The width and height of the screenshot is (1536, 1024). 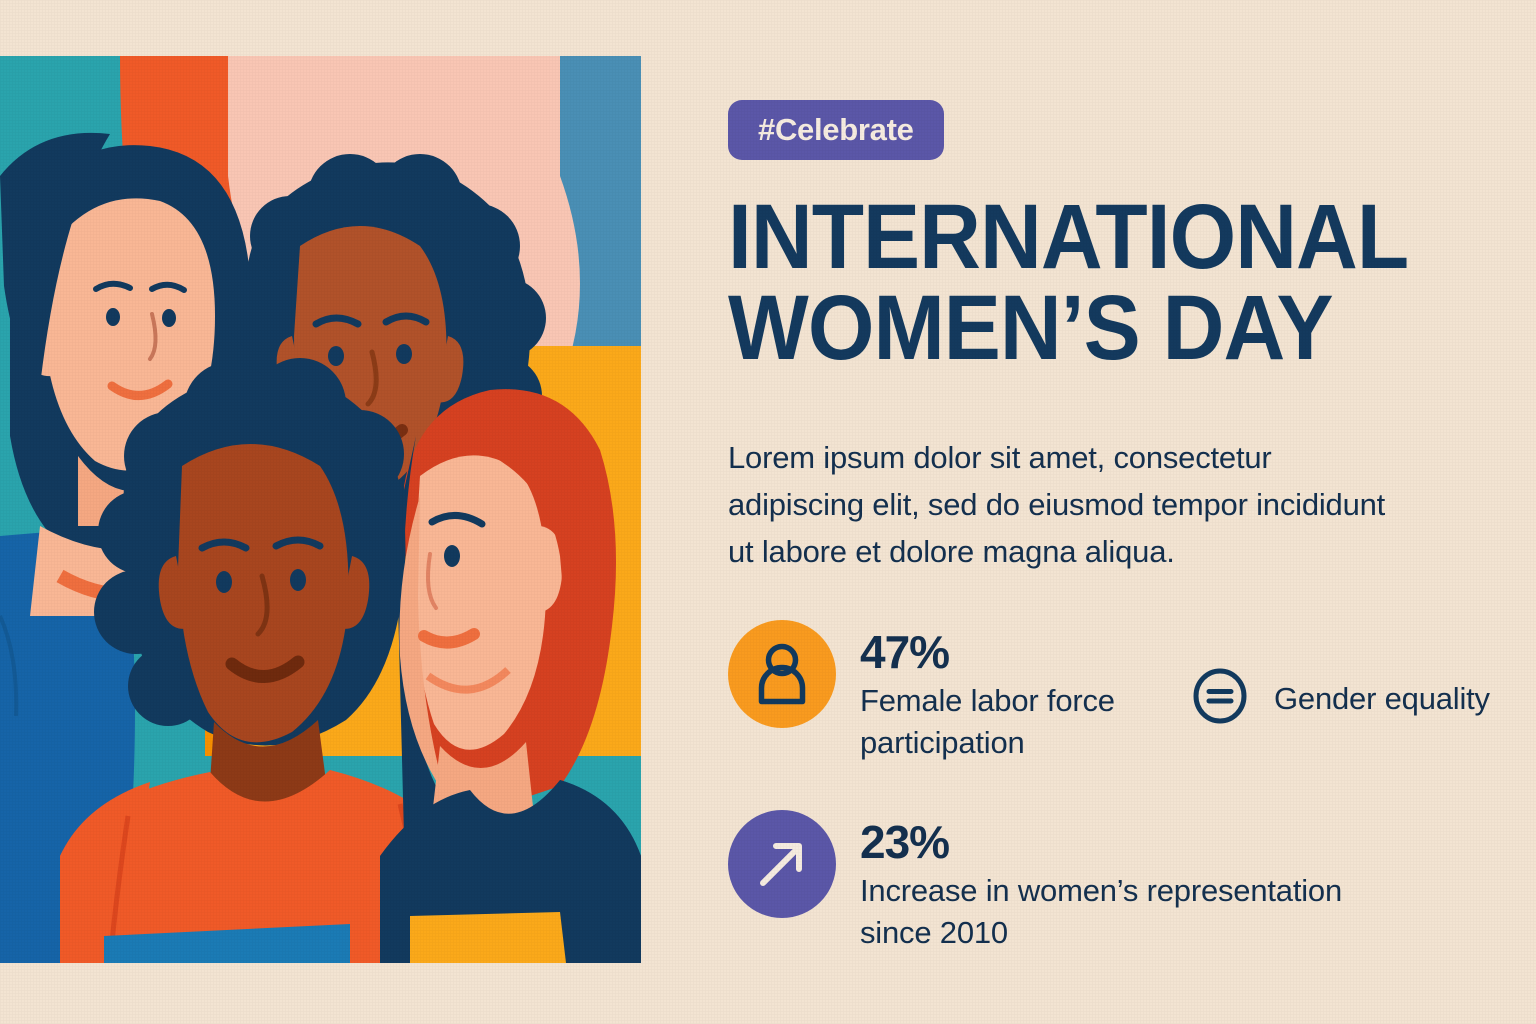 I want to click on gender-equality-label: Gender equality, so click(x=1382, y=698).